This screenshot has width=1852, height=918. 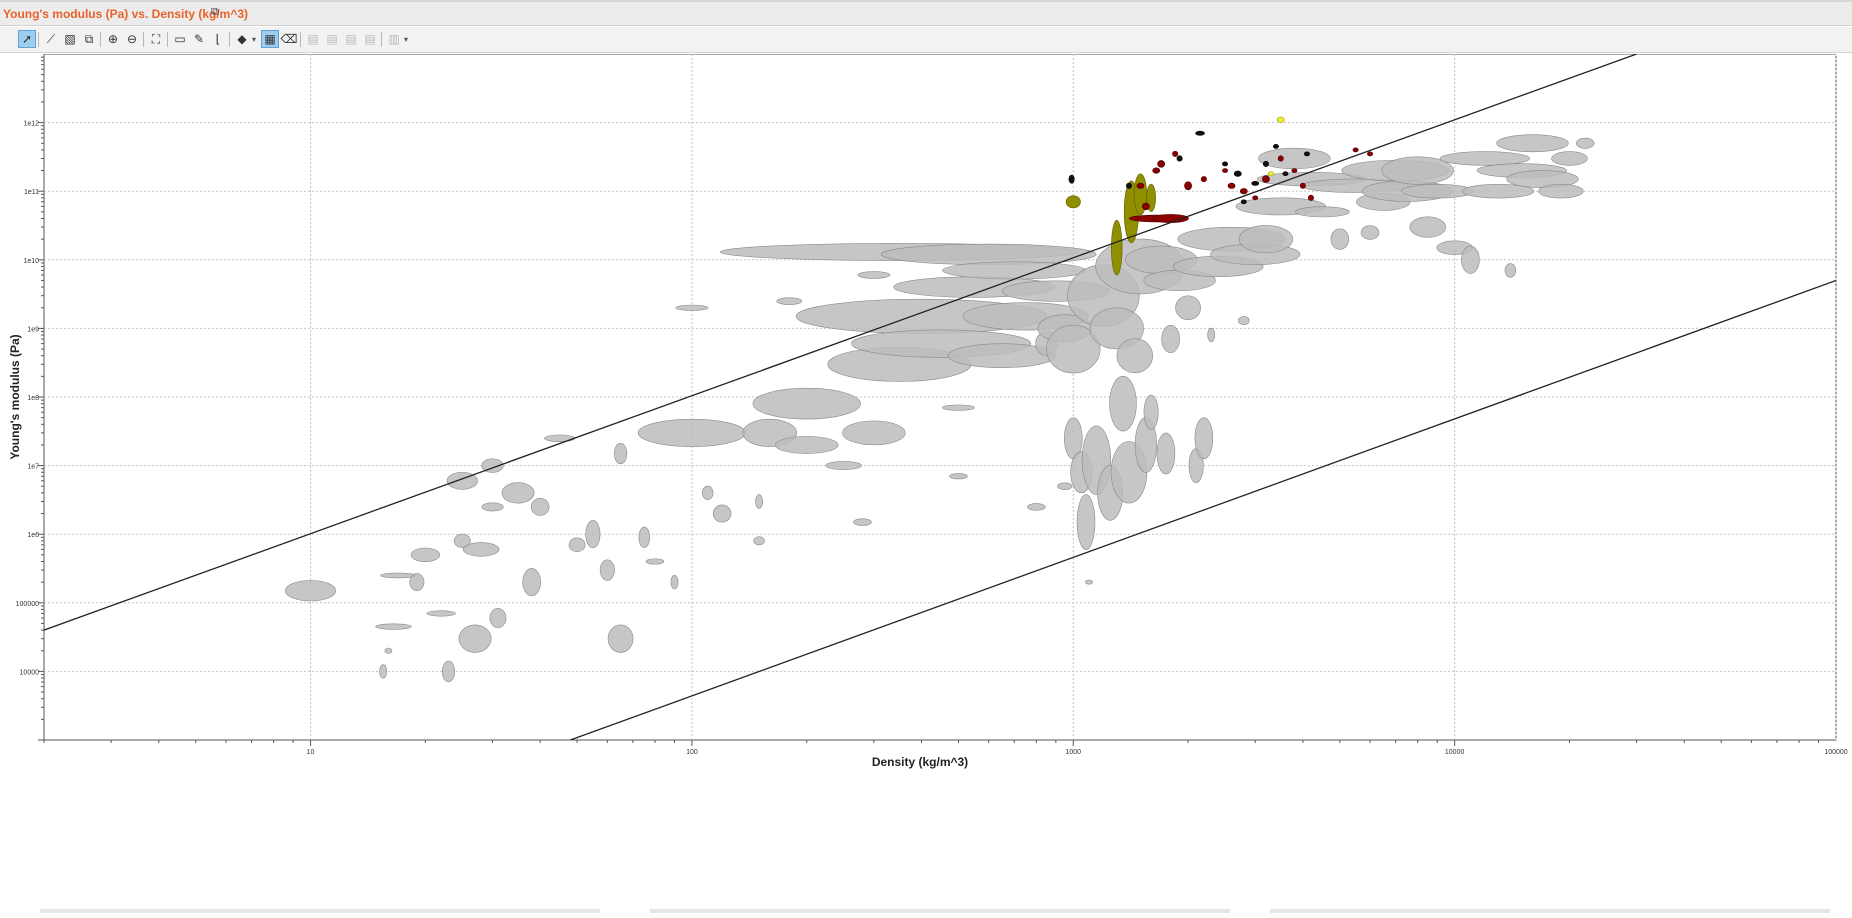 I want to click on export-tool-2: ▤, so click(x=332, y=39).